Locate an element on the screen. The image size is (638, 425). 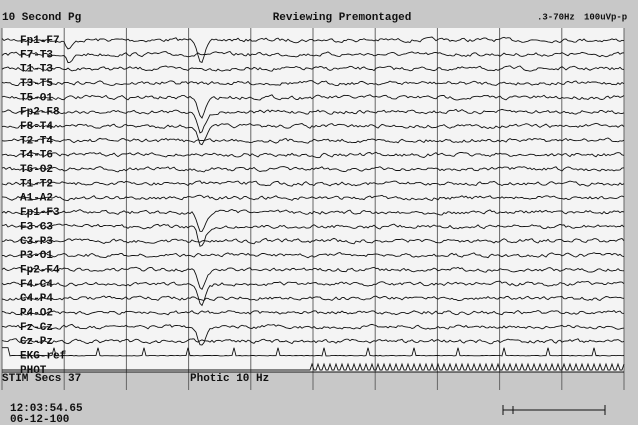
stim-label: STIM Secs 37 is located at coordinates (41, 379).